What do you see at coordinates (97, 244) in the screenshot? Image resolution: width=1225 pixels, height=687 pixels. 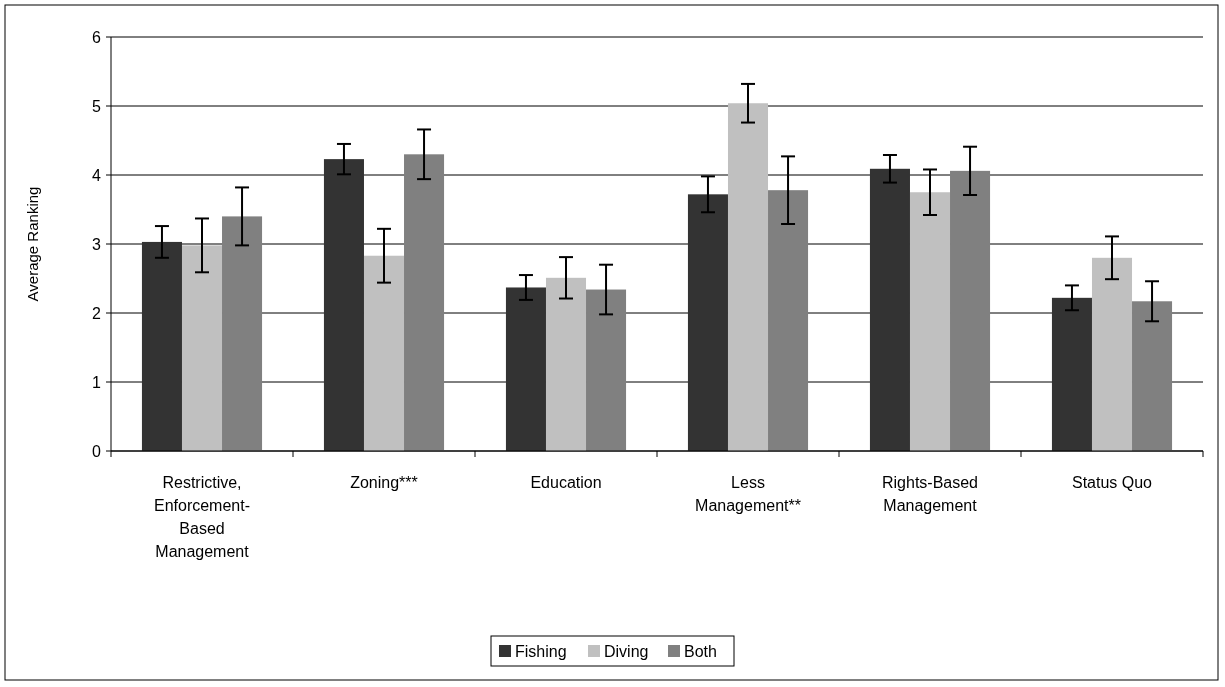 I see `y-tick-label: 3` at bounding box center [97, 244].